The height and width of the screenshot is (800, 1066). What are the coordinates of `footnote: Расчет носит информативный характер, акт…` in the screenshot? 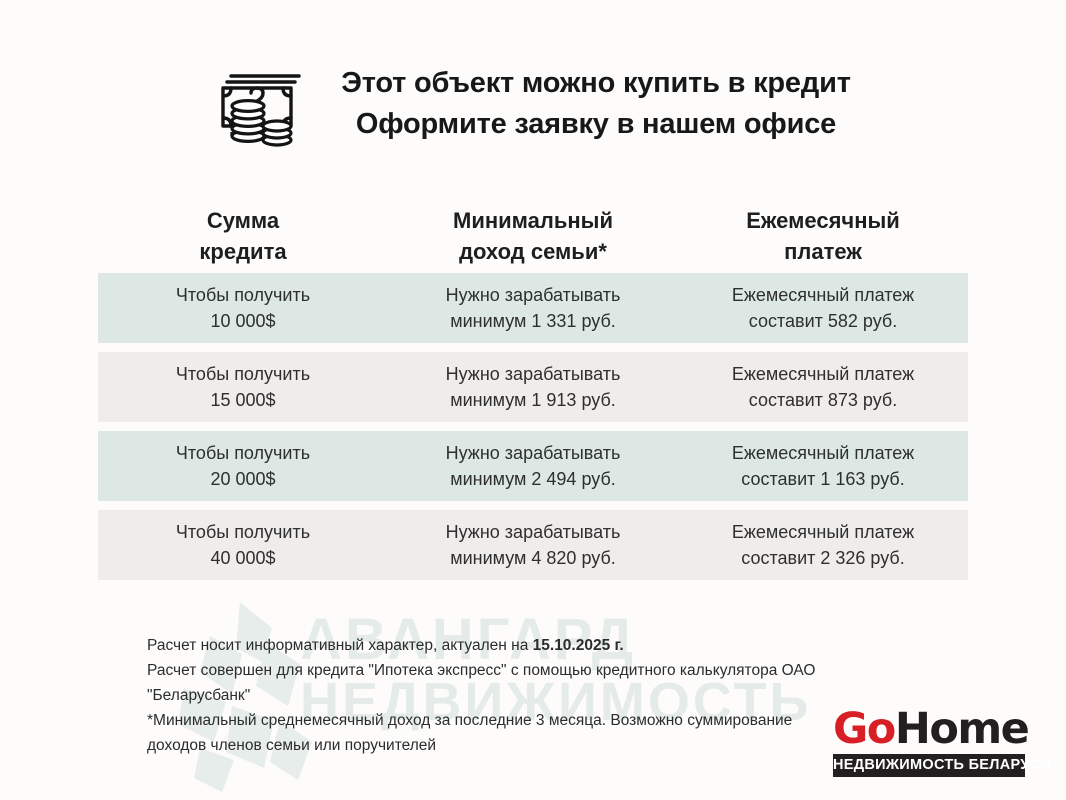 It's located at (542, 696).